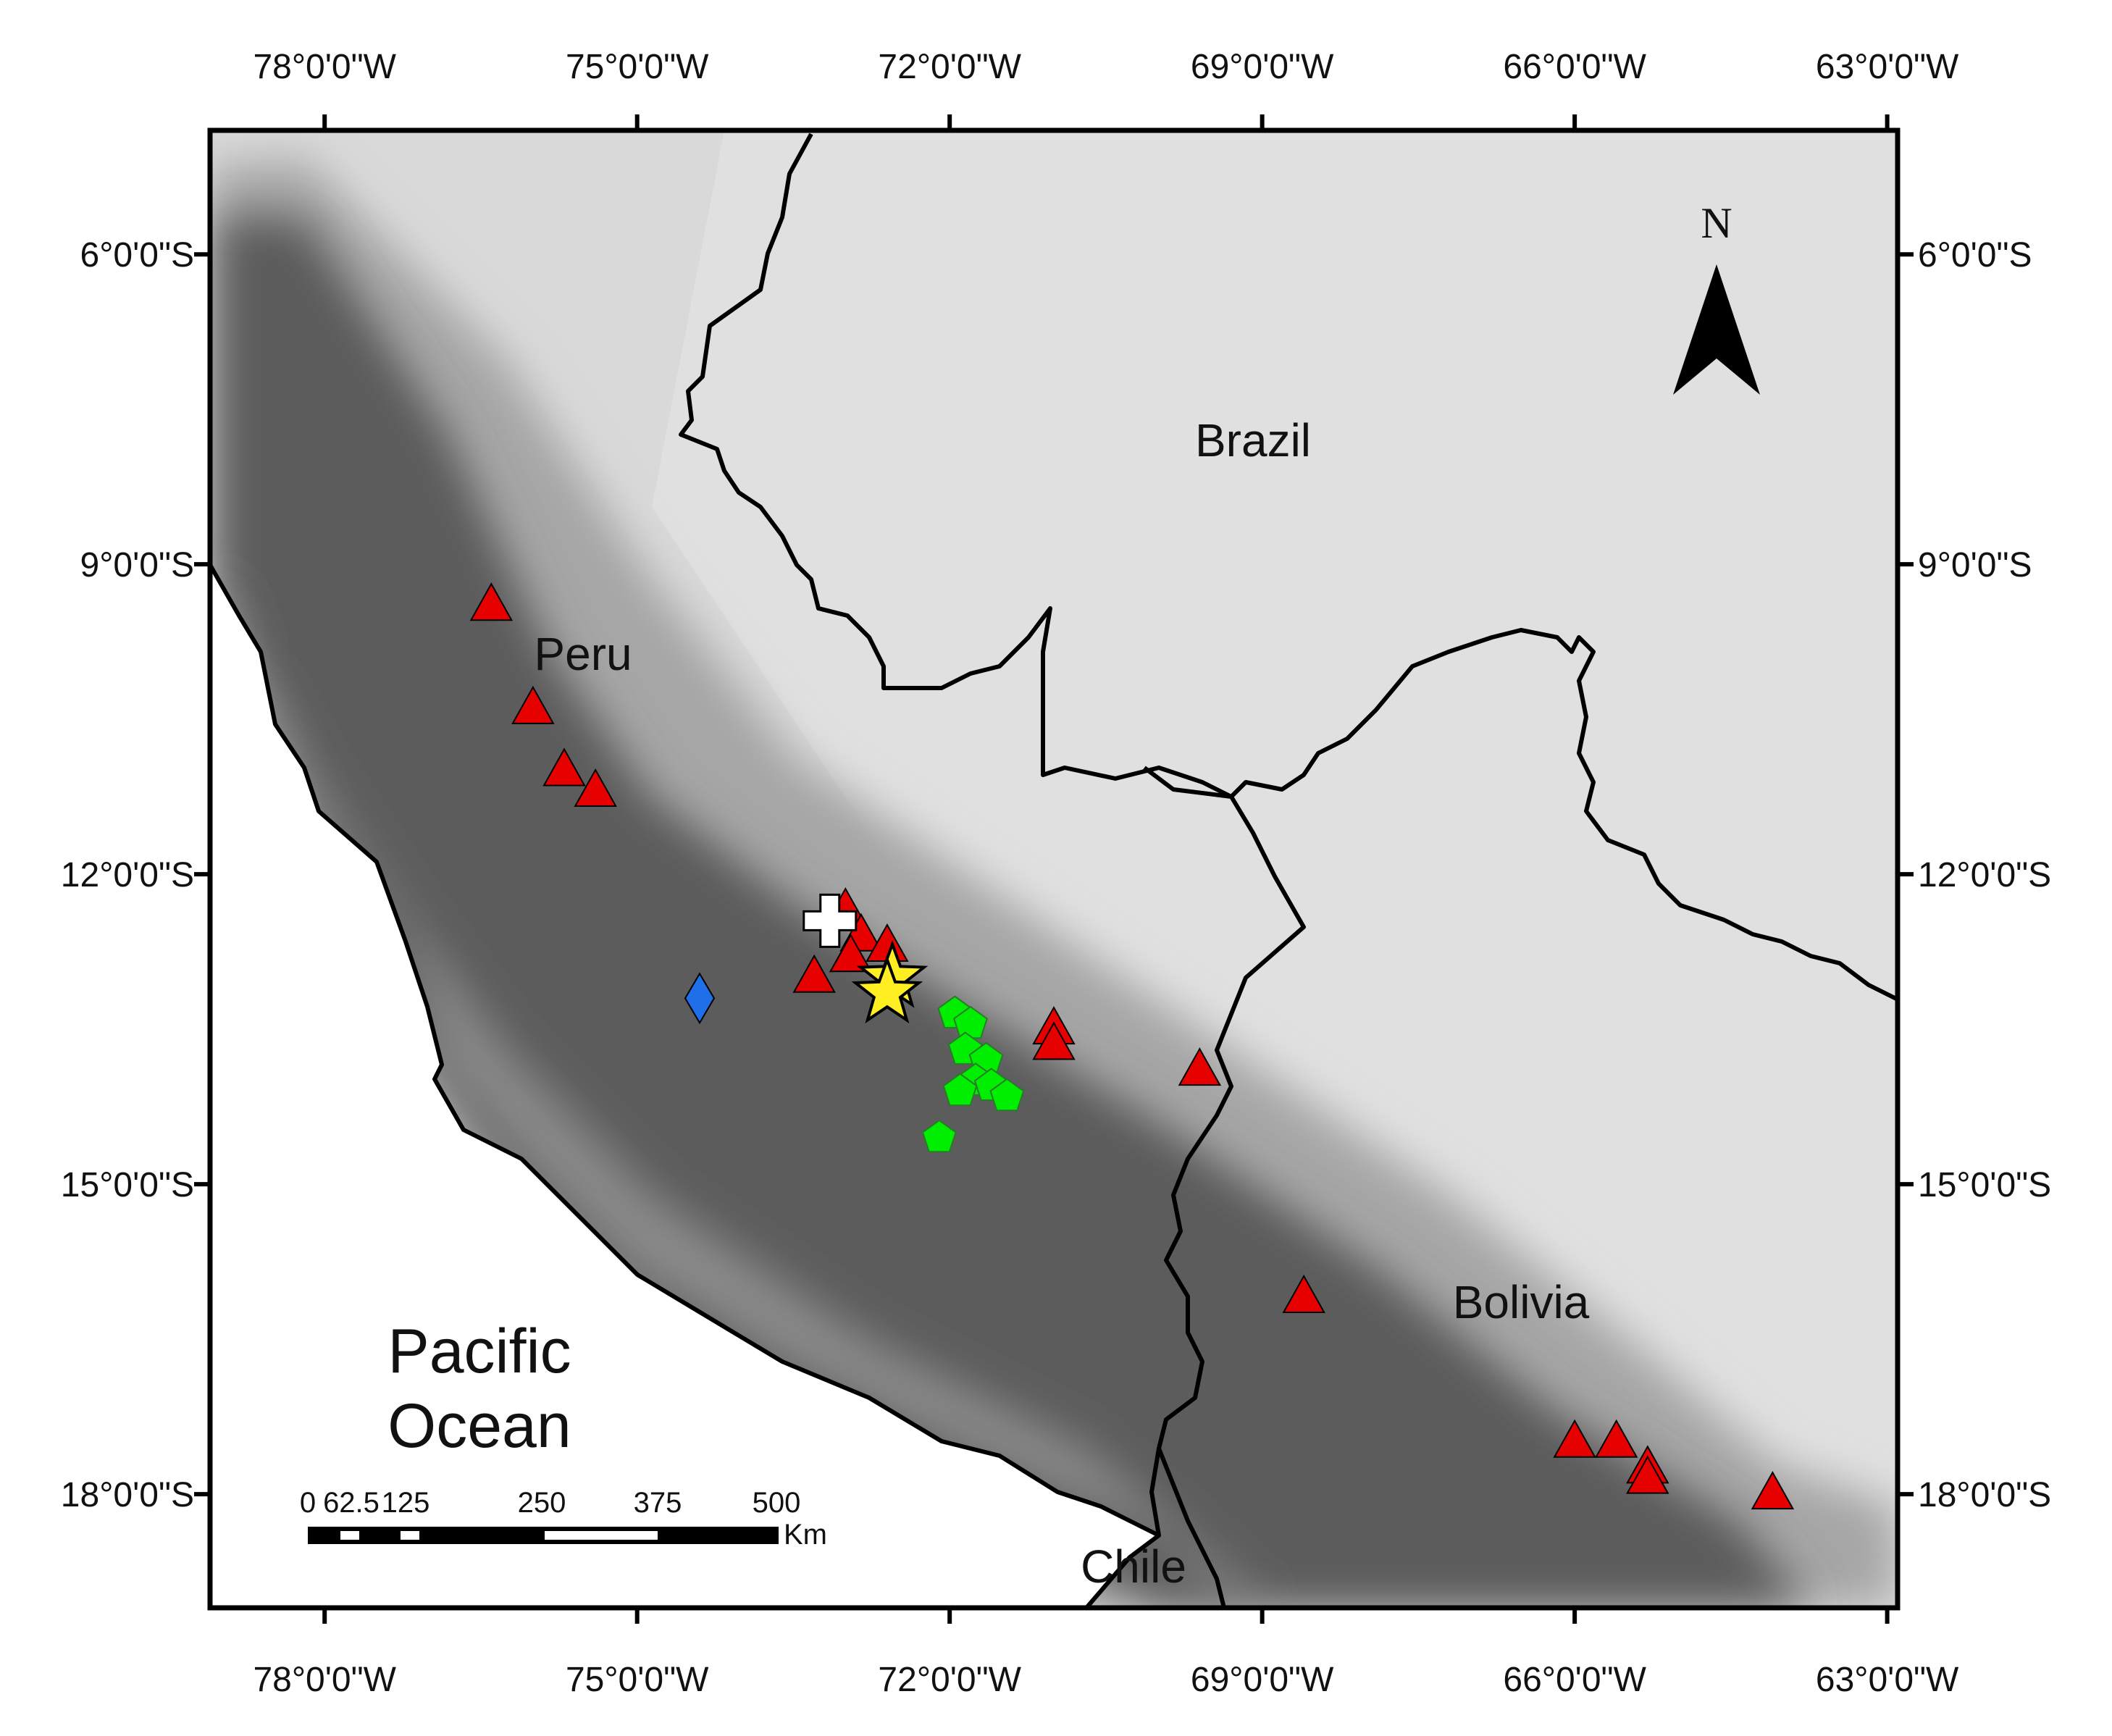 The height and width of the screenshot is (1736, 2112). What do you see at coordinates (1887, 1680) in the screenshot?
I see `lon-tick-label-bottom: 63°0'0"W` at bounding box center [1887, 1680].